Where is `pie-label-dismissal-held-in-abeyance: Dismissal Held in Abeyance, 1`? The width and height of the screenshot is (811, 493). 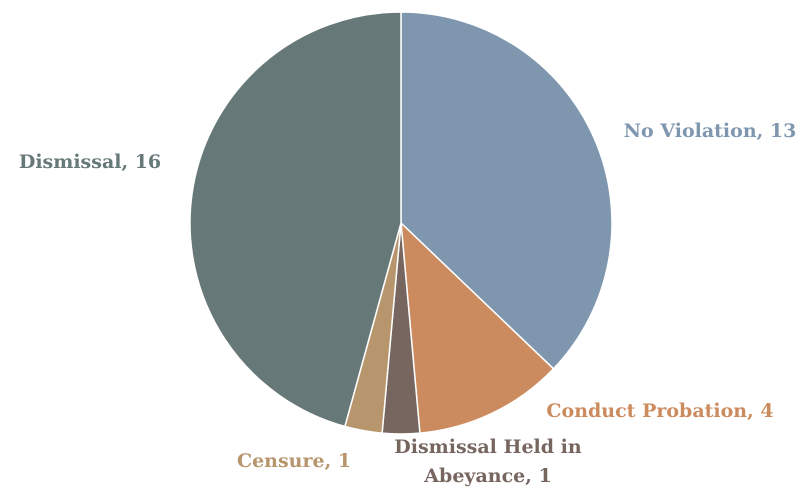 pie-label-dismissal-held-in-abeyance: Dismissal Held in Abeyance, 1 is located at coordinates (488, 461).